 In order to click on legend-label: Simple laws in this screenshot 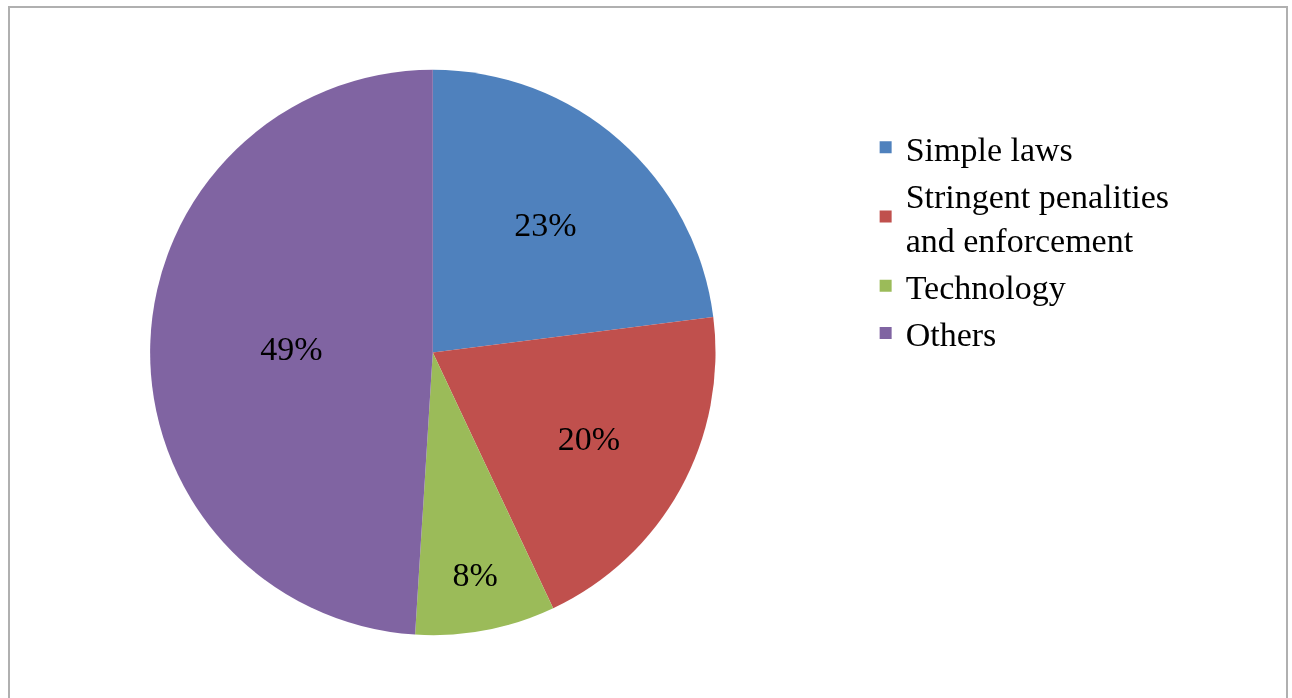, I will do `click(989, 149)`.